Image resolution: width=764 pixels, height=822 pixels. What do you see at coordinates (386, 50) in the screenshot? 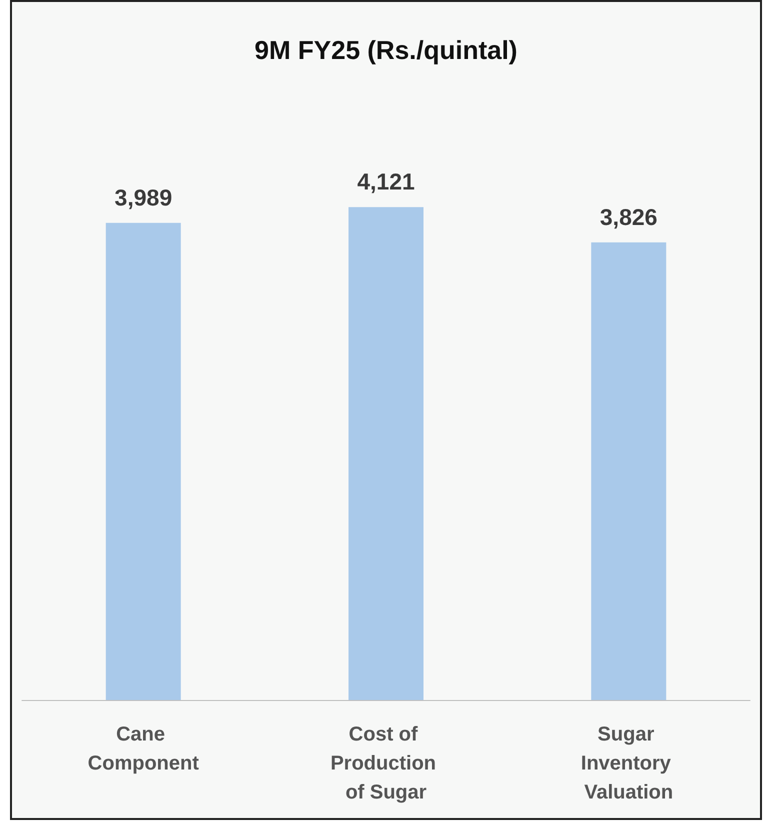
I see `chart-title: 9M FY25 (Rs./quintal)` at bounding box center [386, 50].